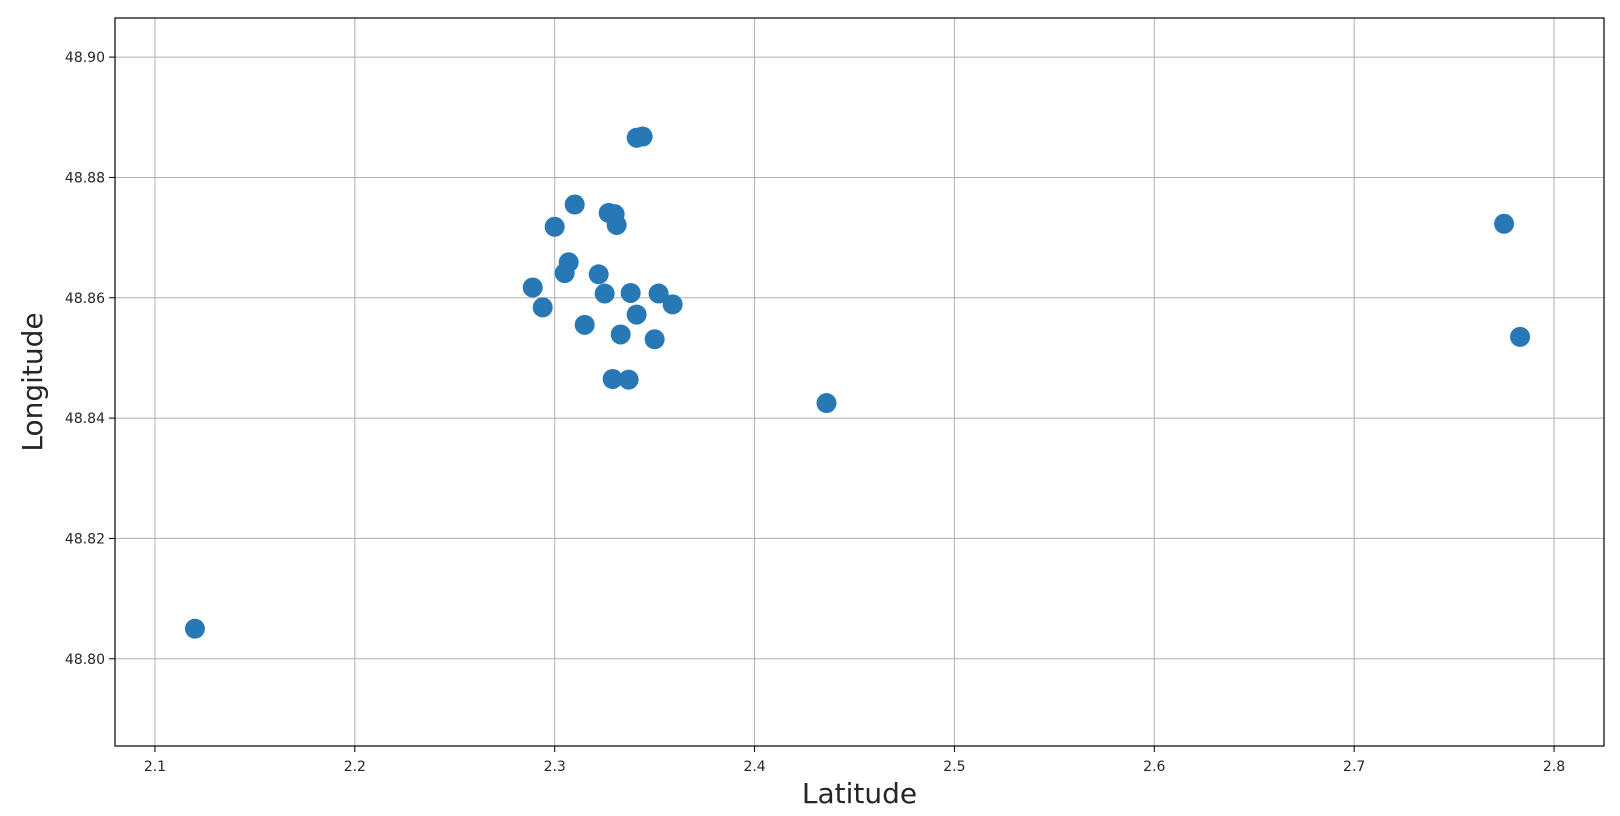  Describe the element at coordinates (754, 767) in the screenshot. I see `x-tick-label: 2.4` at that location.